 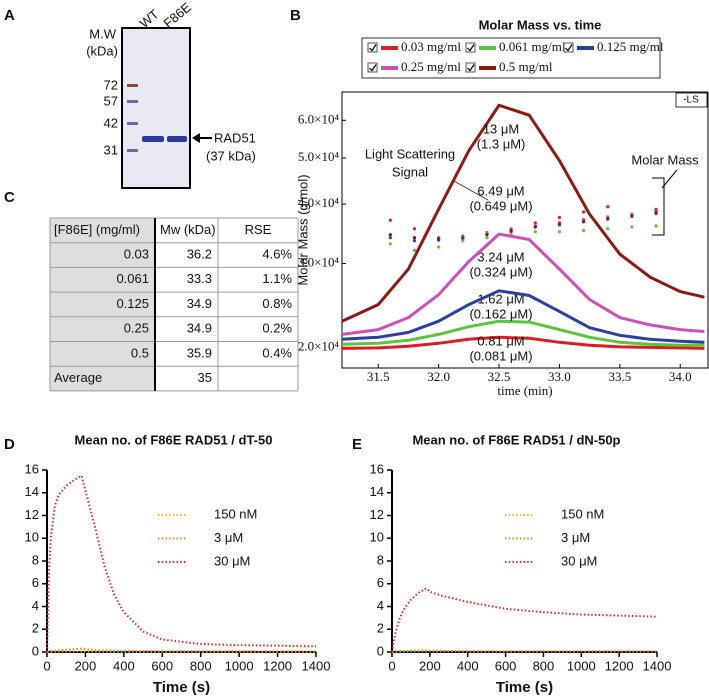 I want to click on x-tick-label: 32.0, so click(x=438, y=376).